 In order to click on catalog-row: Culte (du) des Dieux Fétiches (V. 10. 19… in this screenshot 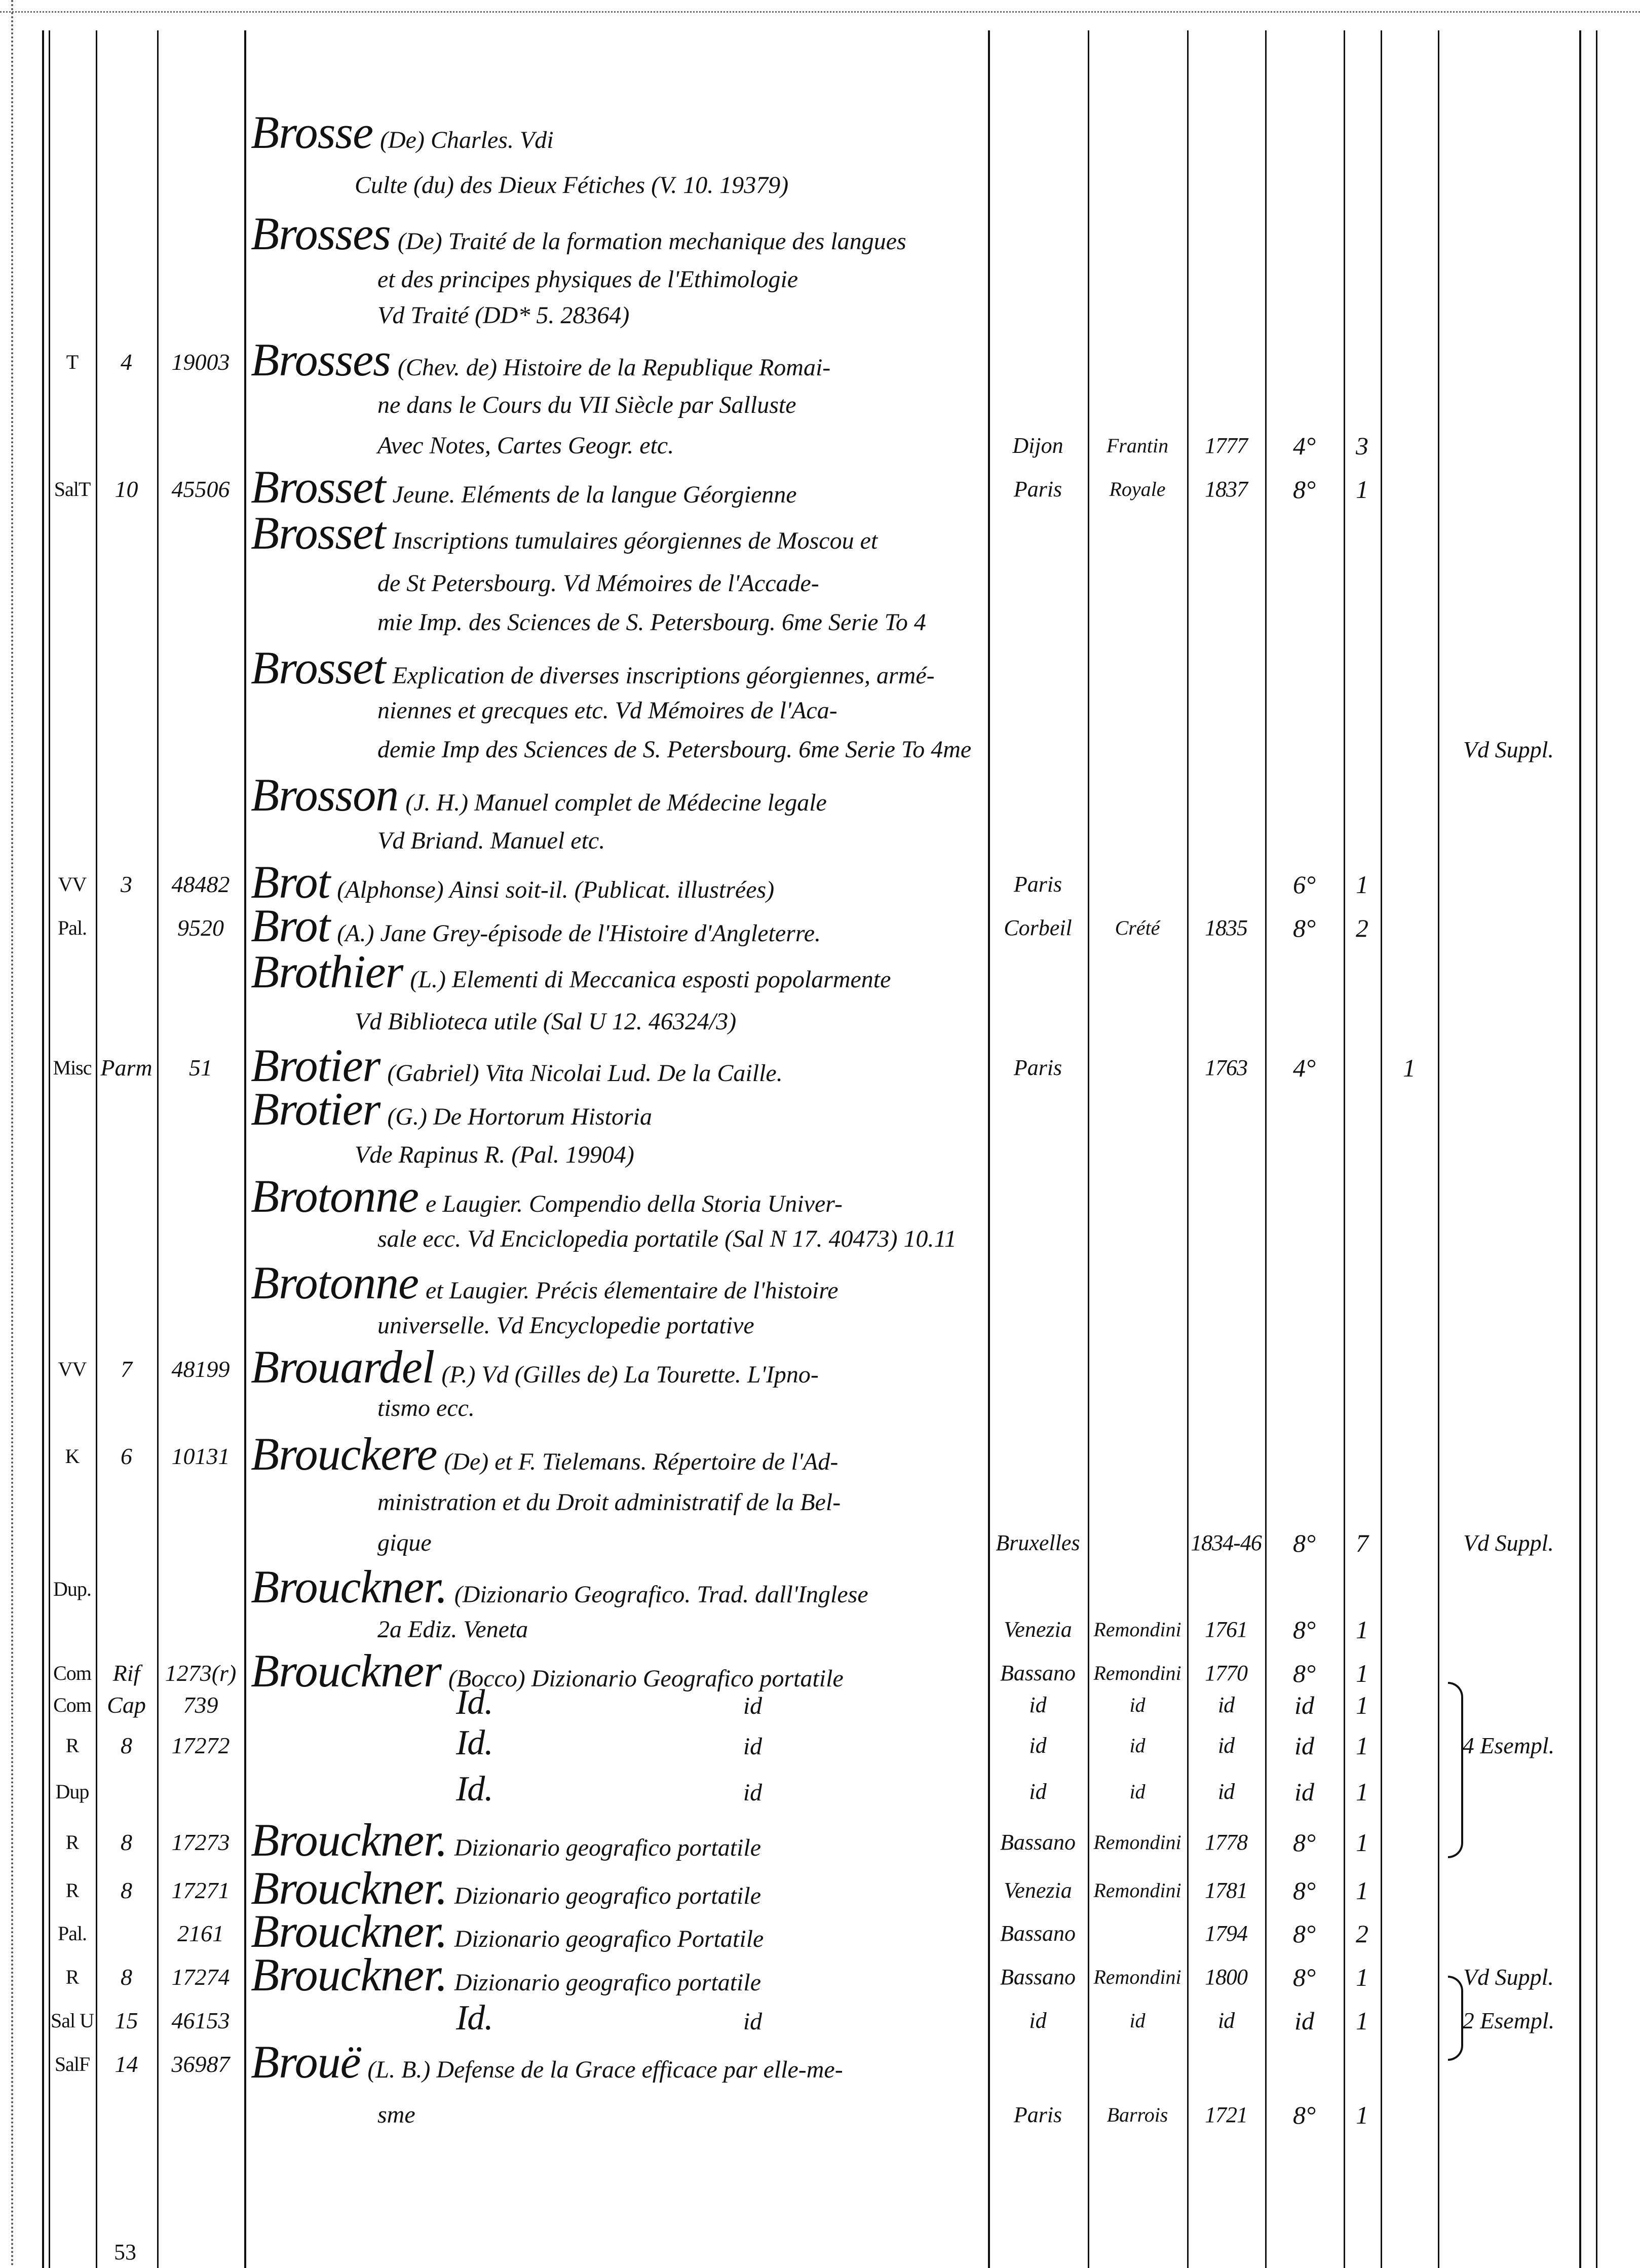, I will do `click(820, 185)`.